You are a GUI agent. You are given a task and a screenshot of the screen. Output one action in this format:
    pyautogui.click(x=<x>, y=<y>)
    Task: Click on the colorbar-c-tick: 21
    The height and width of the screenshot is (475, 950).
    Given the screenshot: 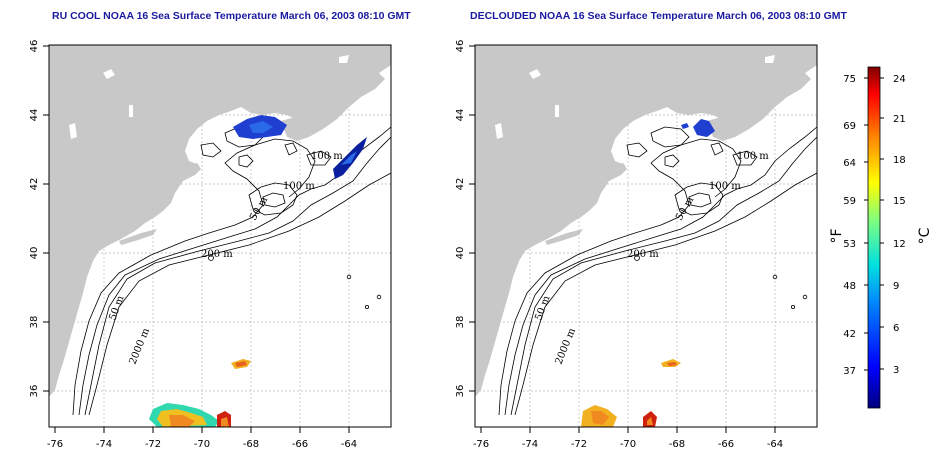 What is the action you would take?
    pyautogui.click(x=899, y=119)
    